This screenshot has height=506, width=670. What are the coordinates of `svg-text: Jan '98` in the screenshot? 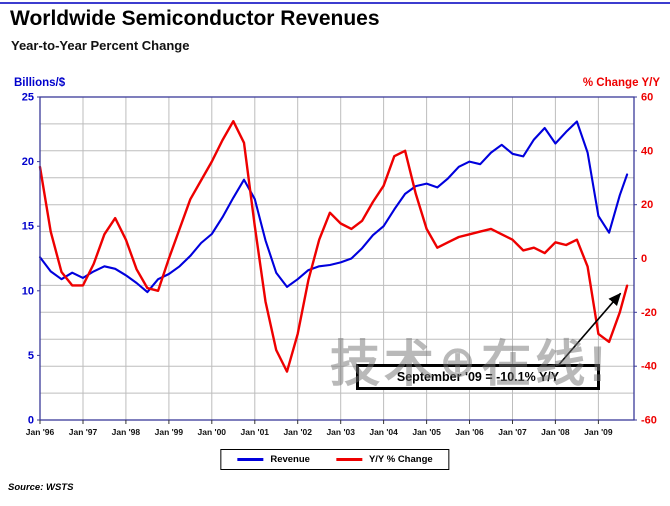 It's located at (126, 432).